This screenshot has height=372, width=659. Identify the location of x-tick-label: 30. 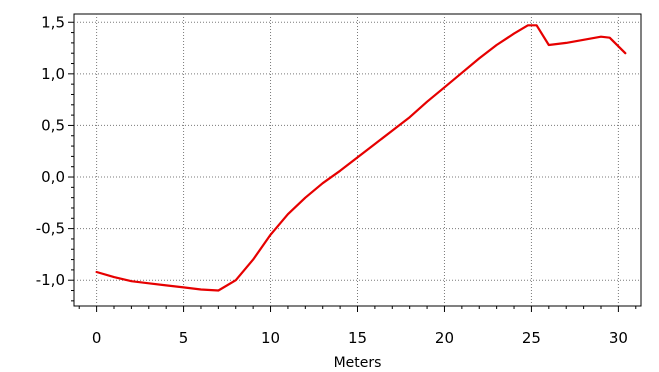
(618, 338).